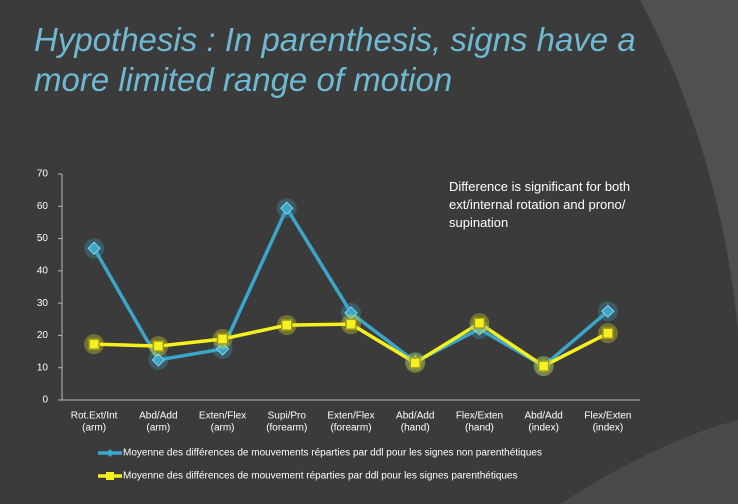 The image size is (738, 504). Describe the element at coordinates (43, 367) in the screenshot. I see `y-tick-label: 10` at that location.